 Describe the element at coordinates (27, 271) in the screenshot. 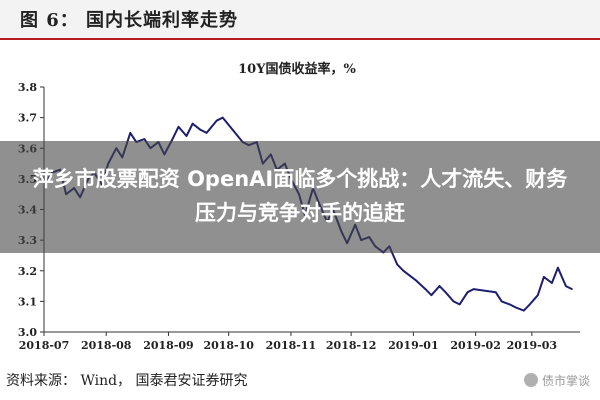

I see `y-tick-label: 3.2` at that location.